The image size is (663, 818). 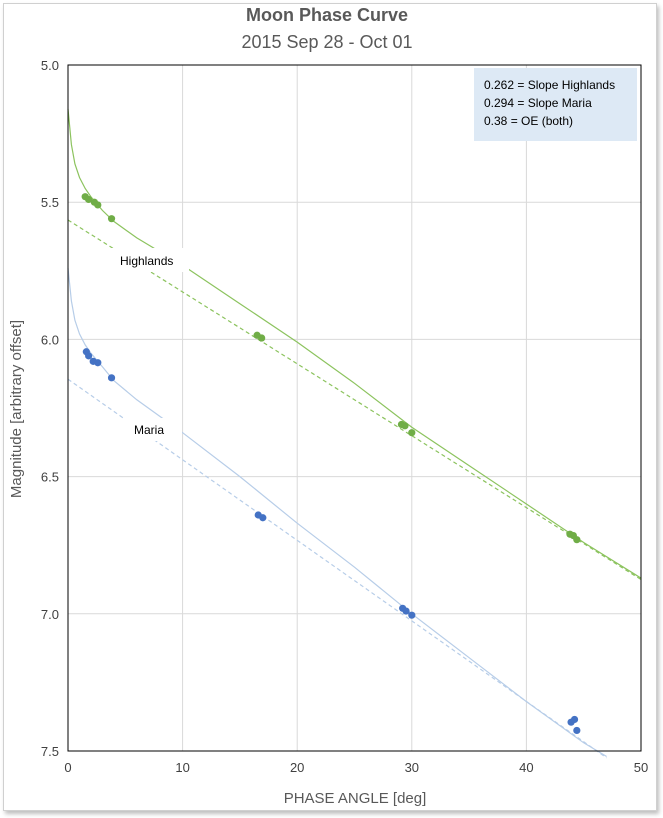 What do you see at coordinates (50, 65) in the screenshot?
I see `y-tick-label: 5.0` at bounding box center [50, 65].